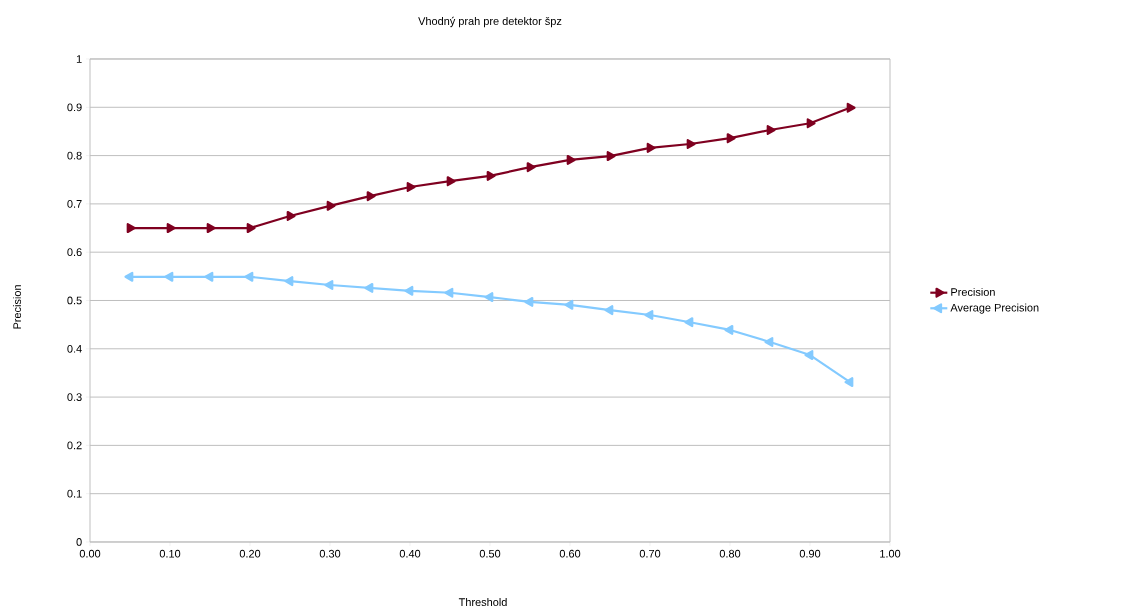  I want to click on x-tick-label: 0.60, so click(570, 553).